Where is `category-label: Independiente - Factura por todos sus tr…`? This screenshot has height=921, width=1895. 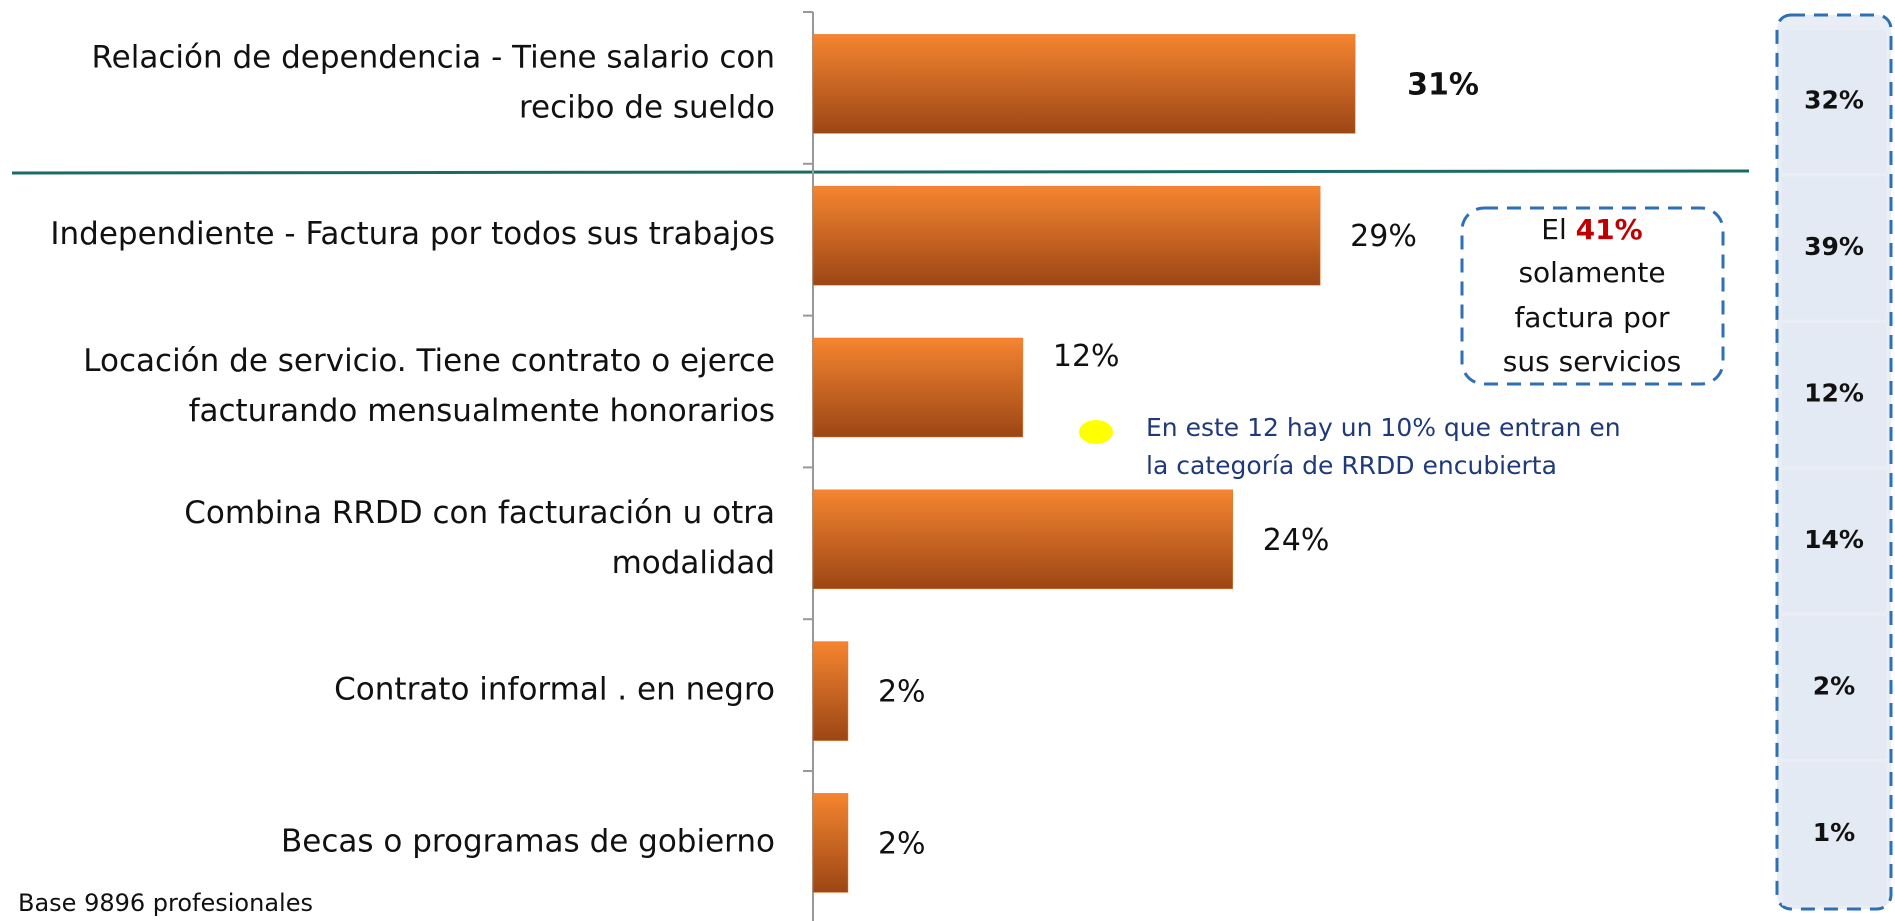
category-label: Independiente - Factura por todos sus tr… is located at coordinates (412, 234).